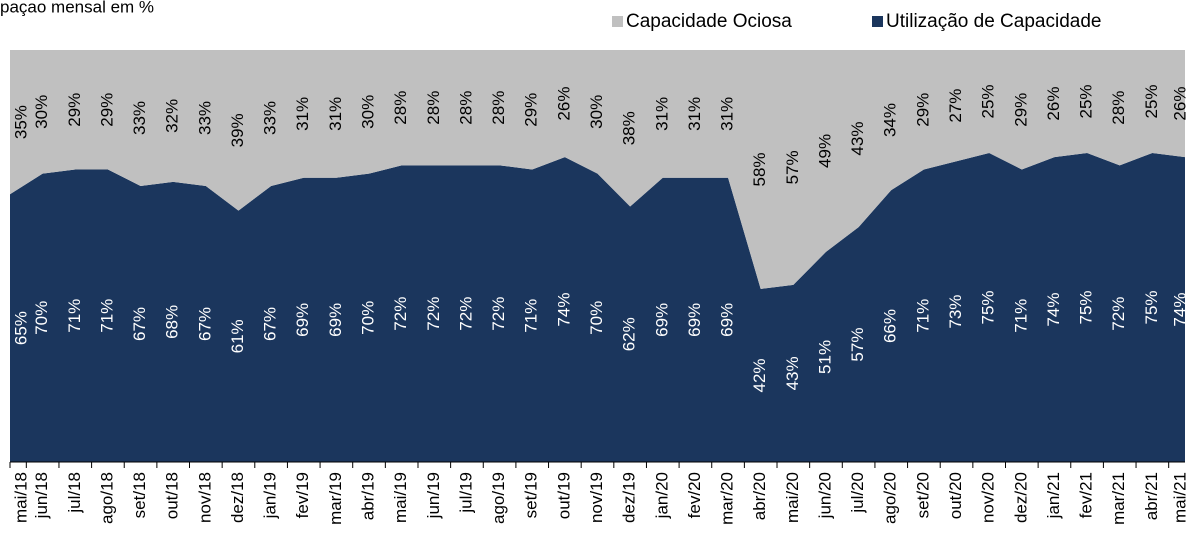 This screenshot has width=1189, height=552. What do you see at coordinates (368, 496) in the screenshot?
I see `x-tick-label: abr/19` at bounding box center [368, 496].